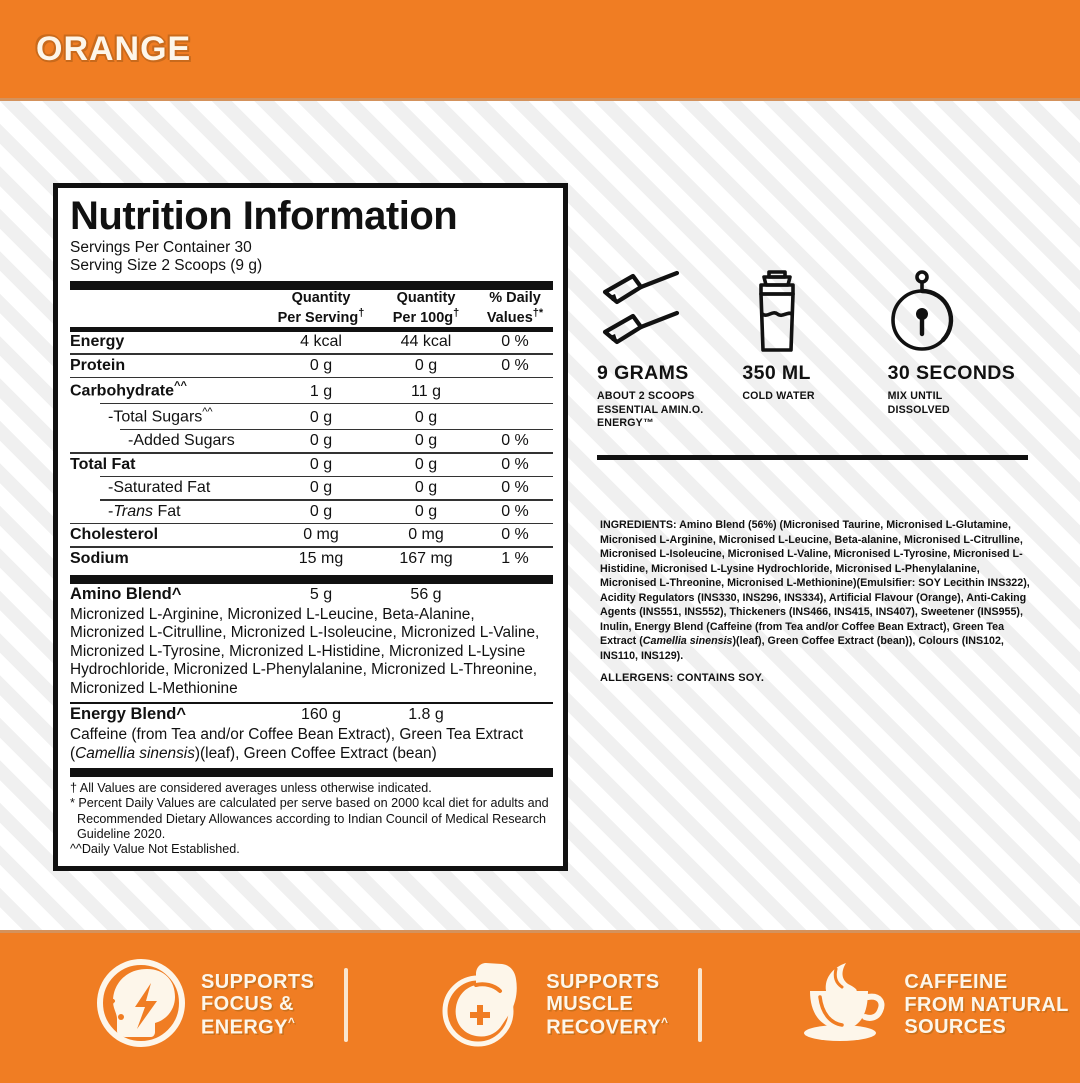  I want to click on amino-blend-row: Amino Blend^ 5 g 56 g, so click(311, 594).